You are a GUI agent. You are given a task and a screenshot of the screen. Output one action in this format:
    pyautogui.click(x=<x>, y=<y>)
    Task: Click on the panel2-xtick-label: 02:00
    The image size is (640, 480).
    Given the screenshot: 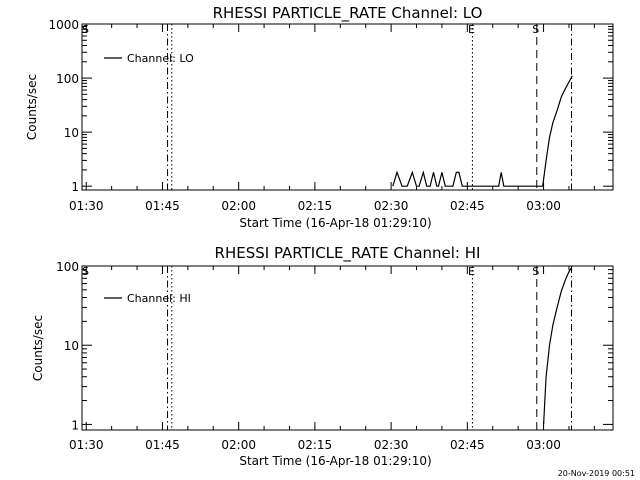 What is the action you would take?
    pyautogui.click(x=238, y=445)
    